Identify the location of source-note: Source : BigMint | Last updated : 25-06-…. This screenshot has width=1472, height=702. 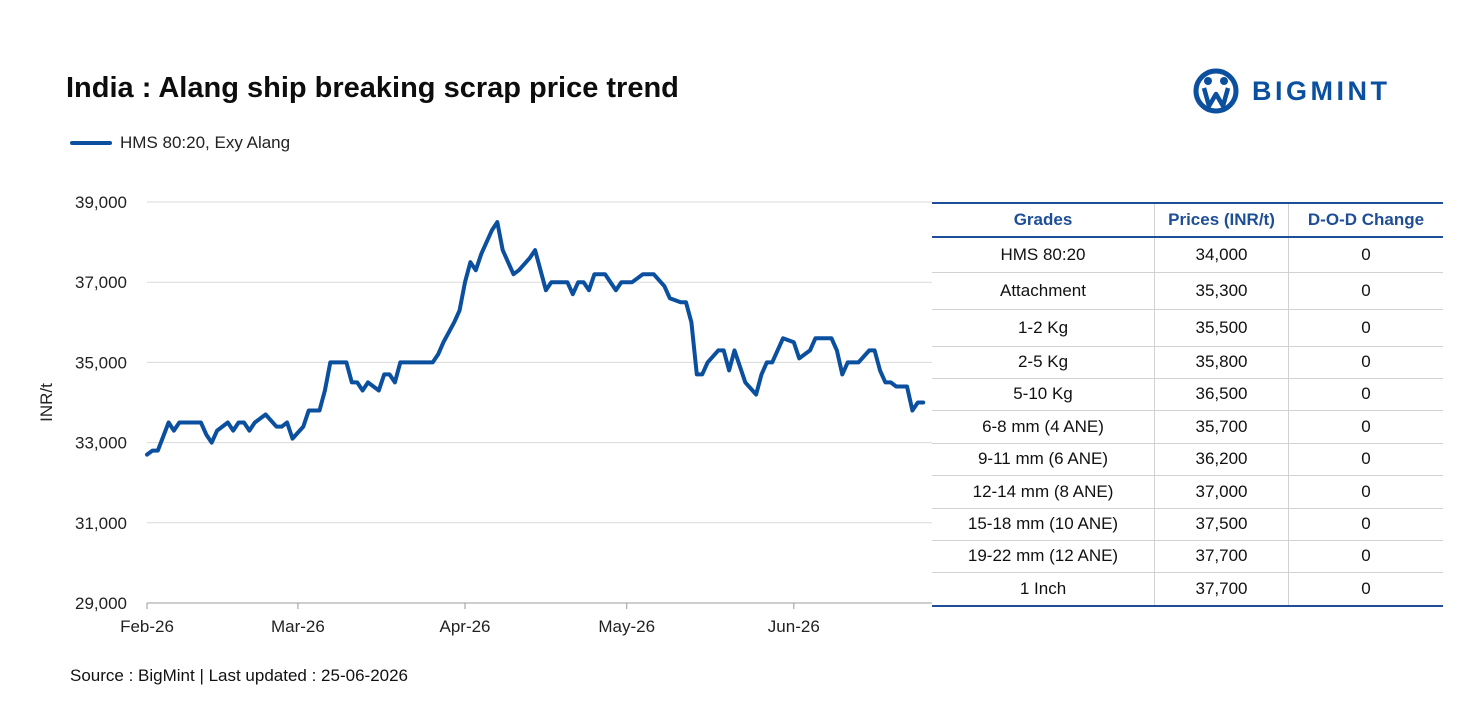
(239, 675).